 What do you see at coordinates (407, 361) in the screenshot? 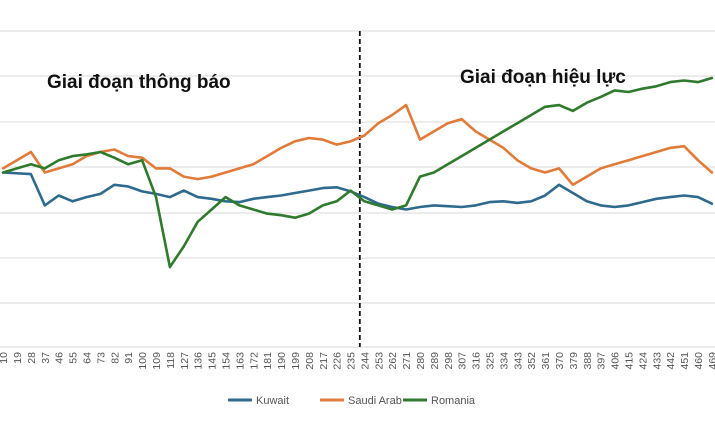
I see `x-tick-label-271: 271` at bounding box center [407, 361].